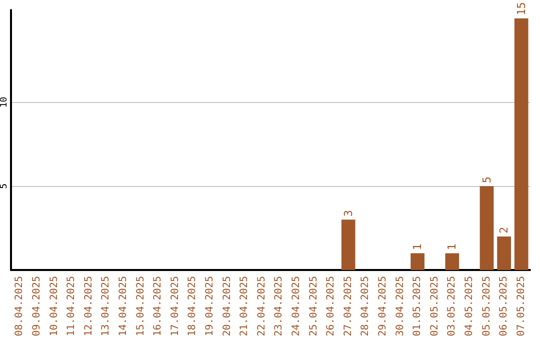 This screenshot has height=340, width=540. What do you see at coordinates (227, 306) in the screenshot?
I see `x-tick-label: 20.04.2025` at bounding box center [227, 306].